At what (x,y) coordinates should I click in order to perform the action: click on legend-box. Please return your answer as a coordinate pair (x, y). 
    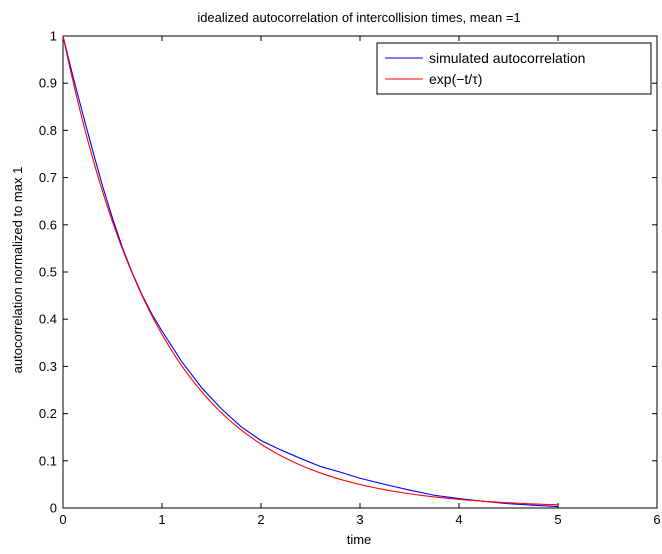
    Looking at the image, I should click on (514, 68).